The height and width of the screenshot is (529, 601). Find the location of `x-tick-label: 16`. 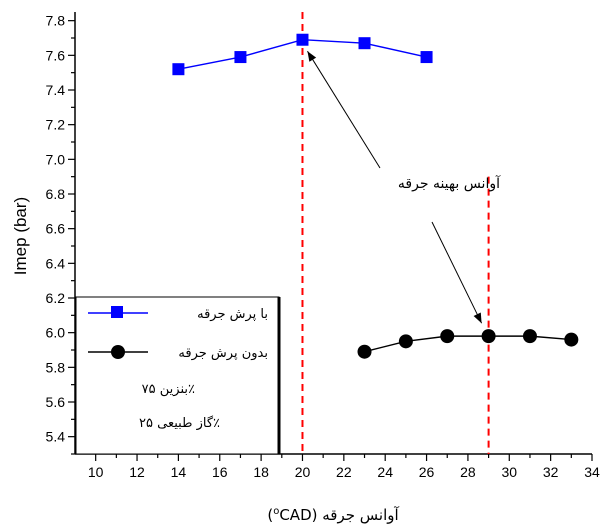

x-tick-label: 16 is located at coordinates (220, 472).